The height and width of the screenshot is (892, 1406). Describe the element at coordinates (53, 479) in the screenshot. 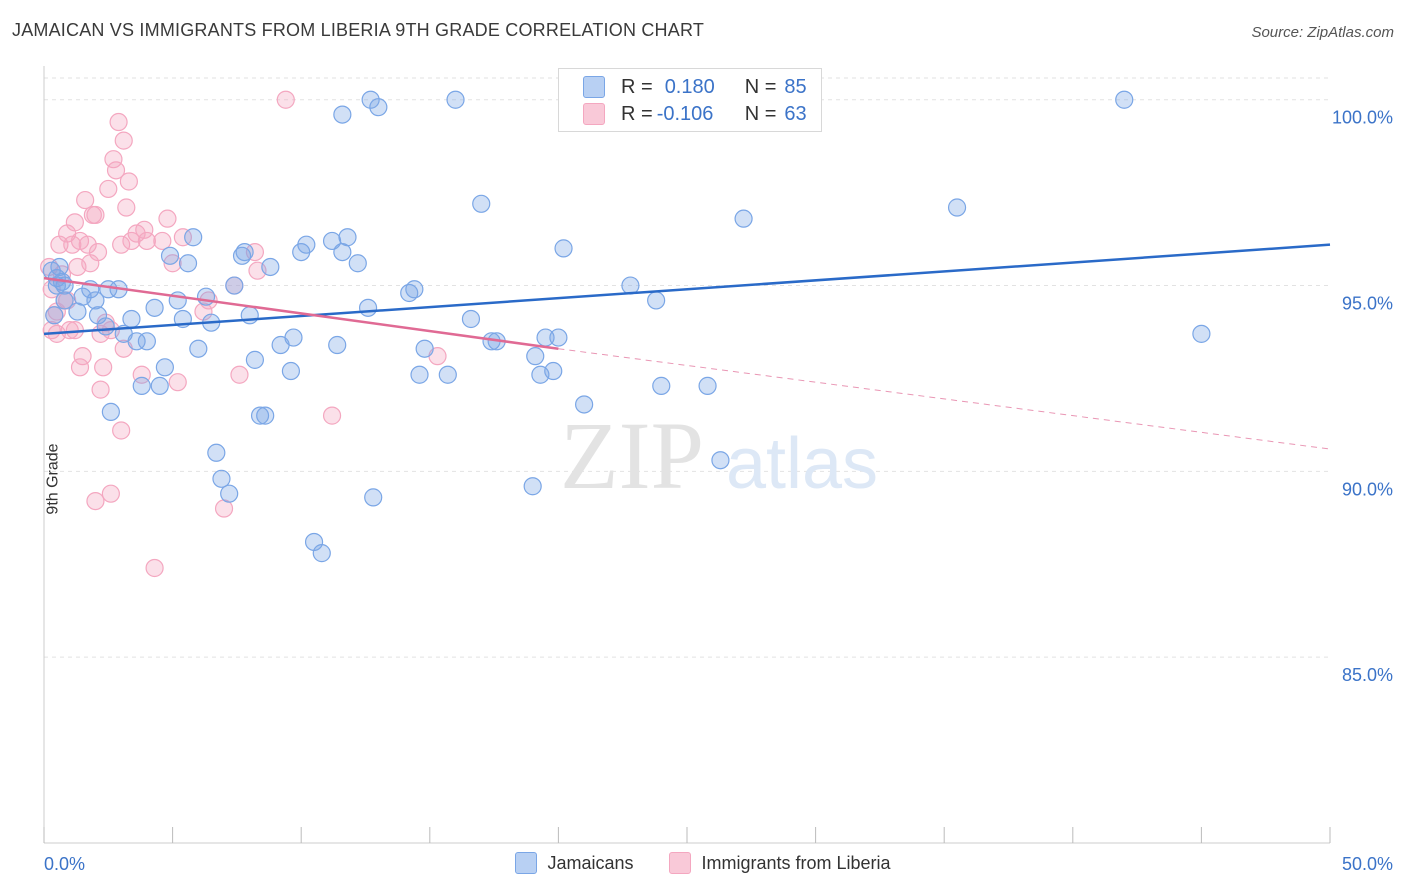

I see `y-axis-label: 9th Grade` at that location.